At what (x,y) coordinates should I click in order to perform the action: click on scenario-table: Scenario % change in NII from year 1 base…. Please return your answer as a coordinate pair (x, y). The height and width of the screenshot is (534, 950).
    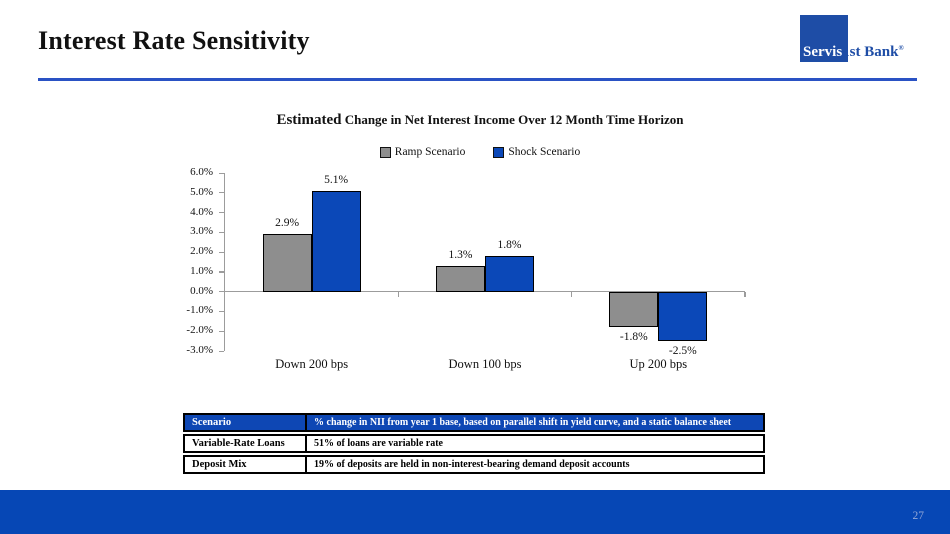
    Looking at the image, I should click on (474, 444).